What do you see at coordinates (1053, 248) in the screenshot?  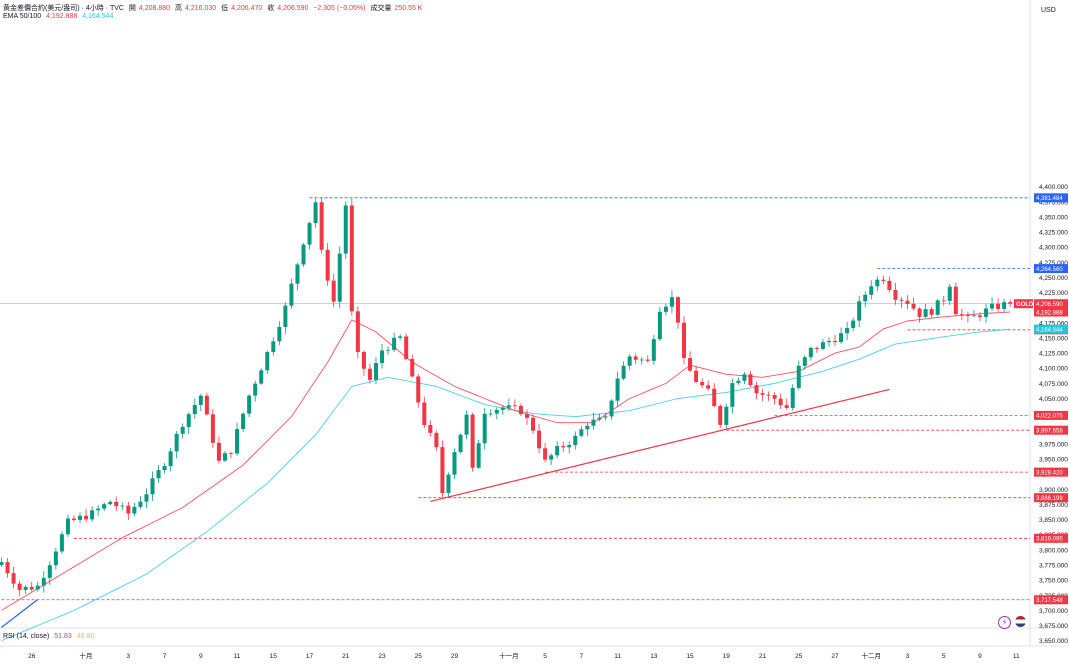 I see `price-tick-label: 4,300.000` at bounding box center [1053, 248].